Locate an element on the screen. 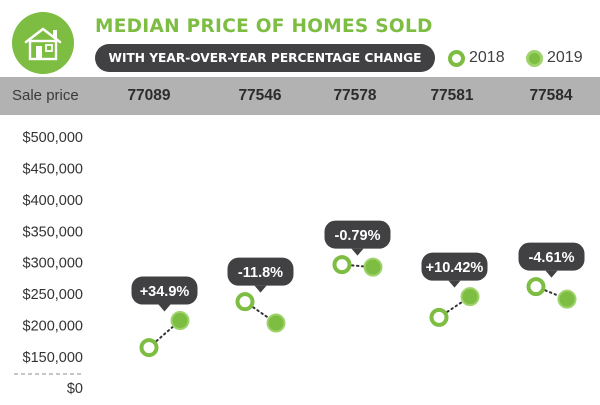 The width and height of the screenshot is (600, 405). legend-item-2018: 2018 is located at coordinates (476, 58).